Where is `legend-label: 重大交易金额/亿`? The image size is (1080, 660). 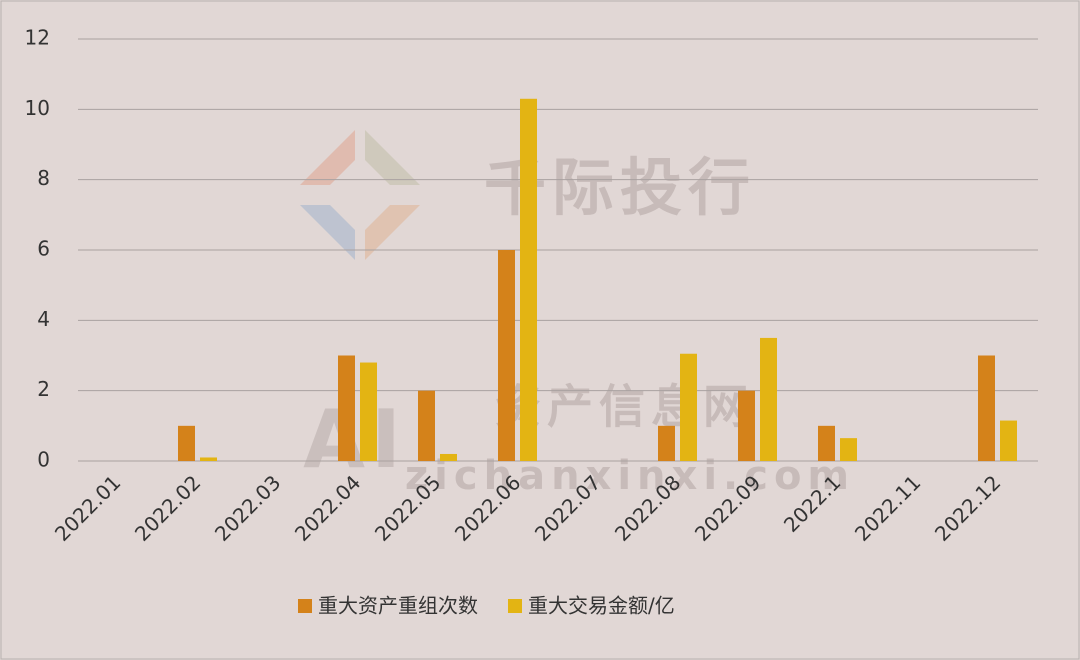 legend-label: 重大交易金额/亿 is located at coordinates (601, 606).